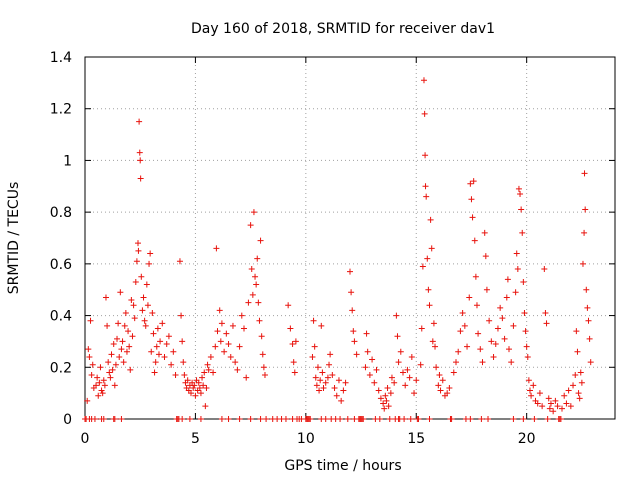  I want to click on x-tick-label: 10, so click(306, 439).